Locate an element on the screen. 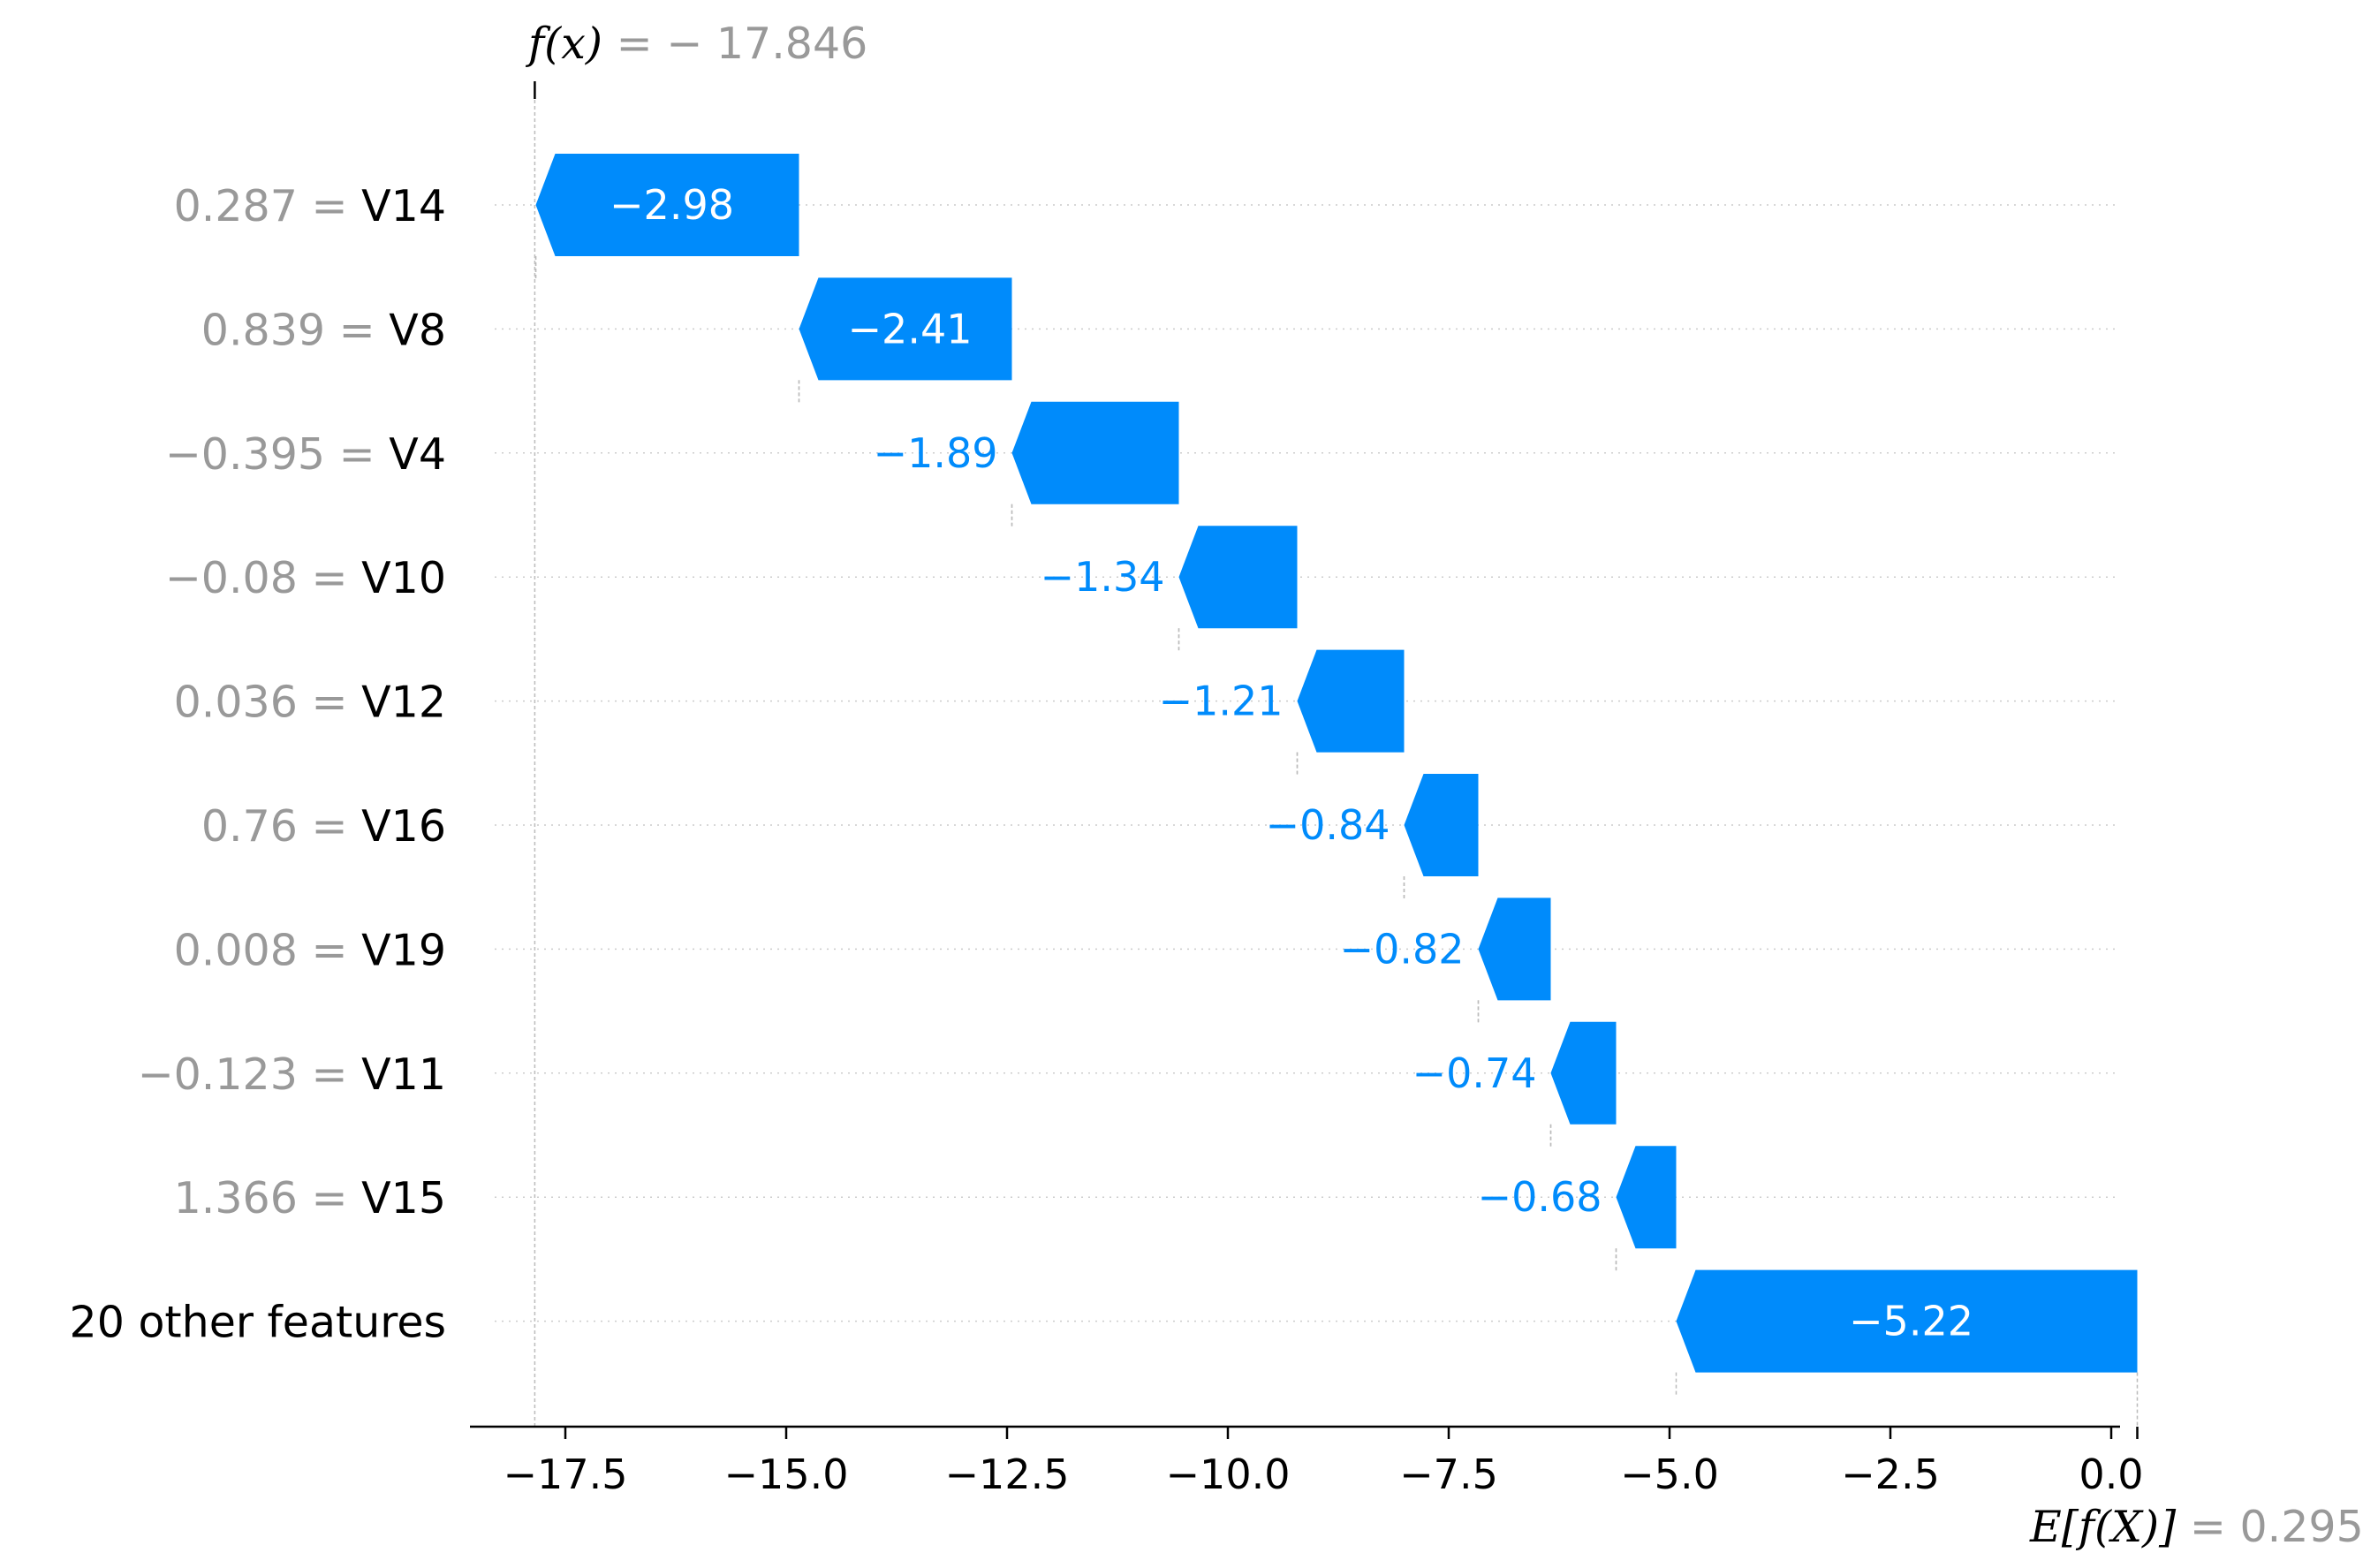 This screenshot has height=1568, width=2378. feature-name: V11 is located at coordinates (403, 1074).